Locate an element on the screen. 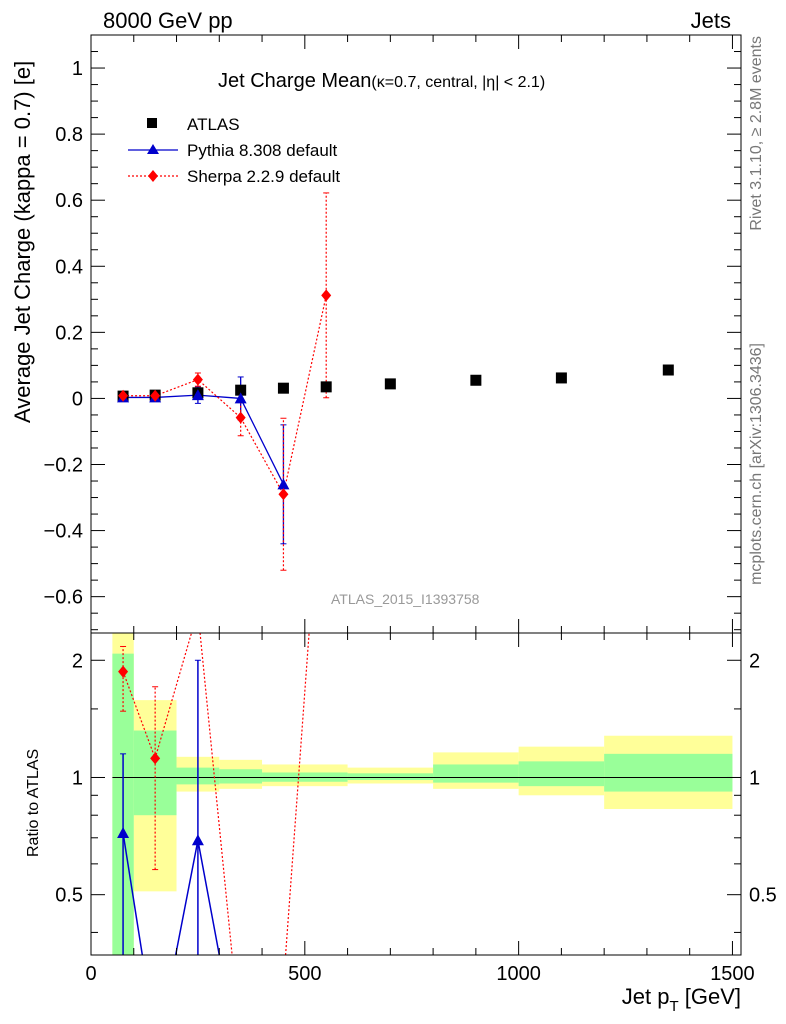 This screenshot has height=1024, width=786. main-subtitle: (κ=0.7, central, |η| < 2.1) is located at coordinates (458, 82).